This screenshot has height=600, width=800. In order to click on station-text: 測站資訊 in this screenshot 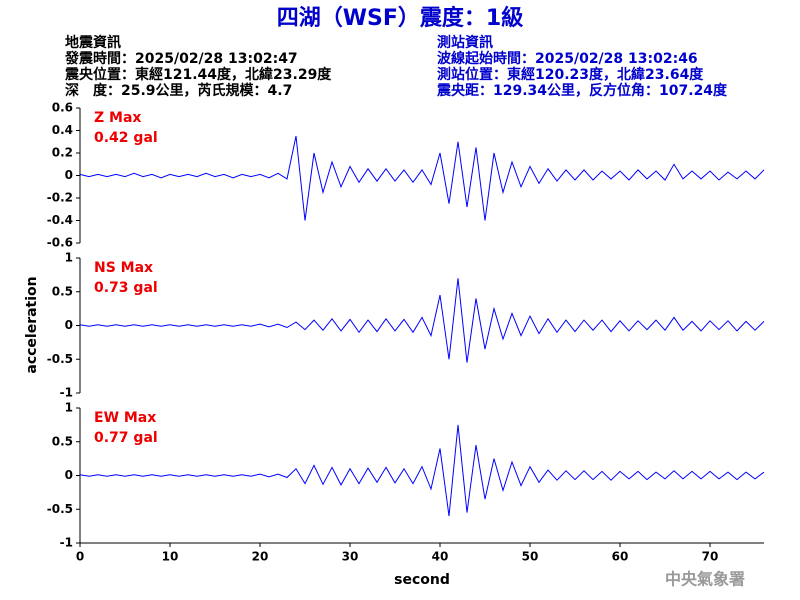, I will do `click(465, 42)`.